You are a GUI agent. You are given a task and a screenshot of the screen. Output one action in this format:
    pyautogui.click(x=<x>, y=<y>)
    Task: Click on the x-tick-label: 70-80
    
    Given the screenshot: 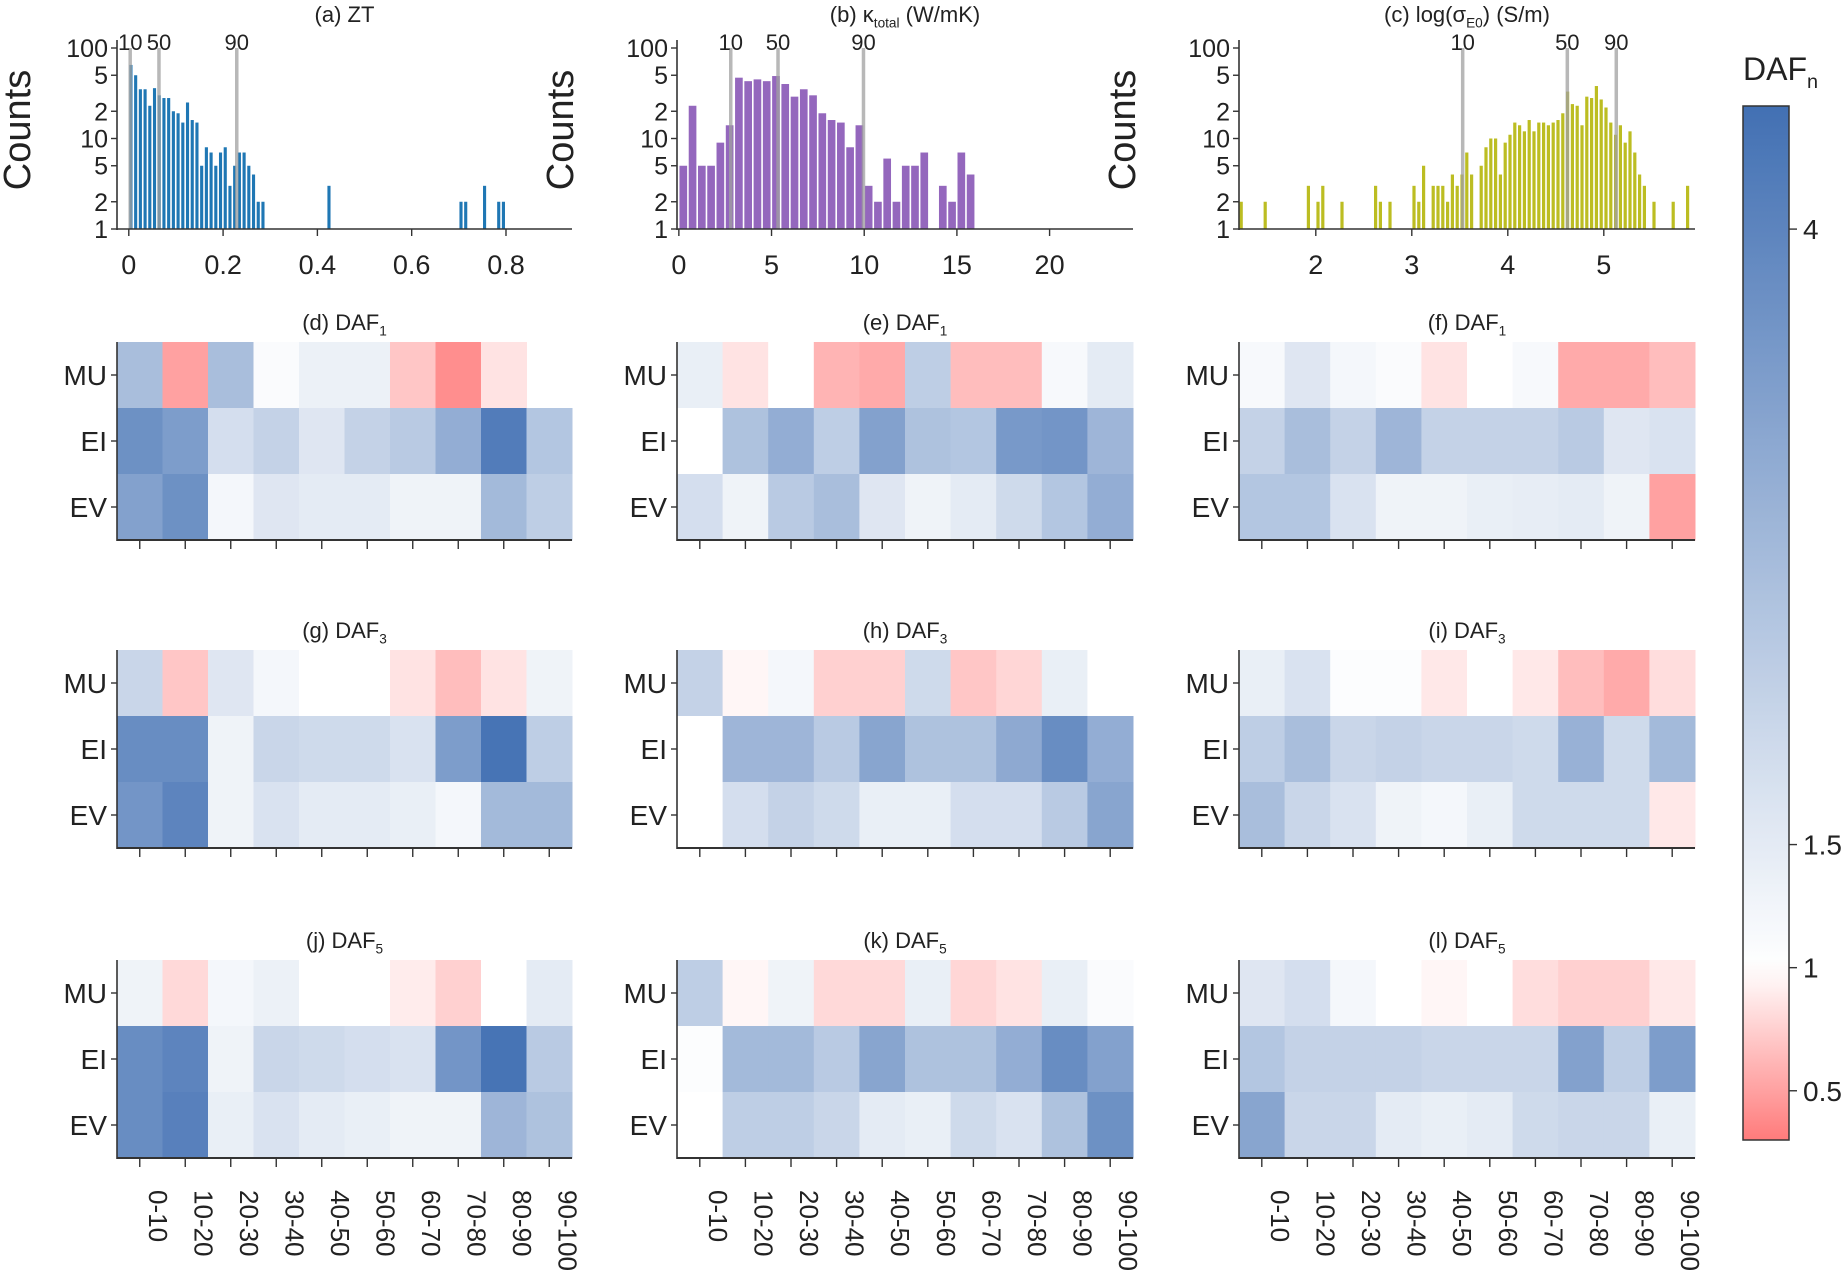 What is the action you would take?
    pyautogui.click(x=1599, y=1223)
    